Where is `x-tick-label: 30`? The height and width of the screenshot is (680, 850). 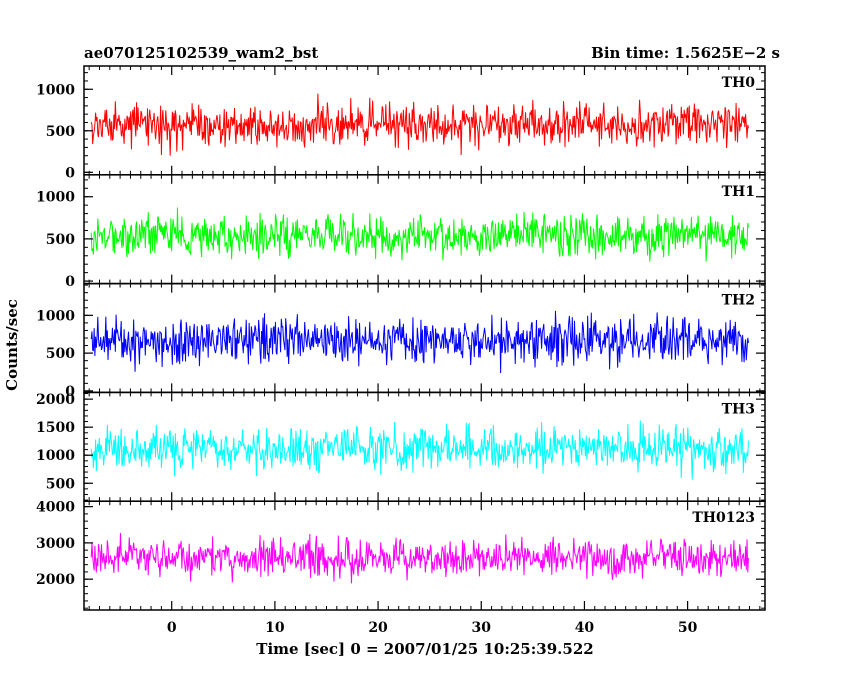
x-tick-label: 30 is located at coordinates (482, 628).